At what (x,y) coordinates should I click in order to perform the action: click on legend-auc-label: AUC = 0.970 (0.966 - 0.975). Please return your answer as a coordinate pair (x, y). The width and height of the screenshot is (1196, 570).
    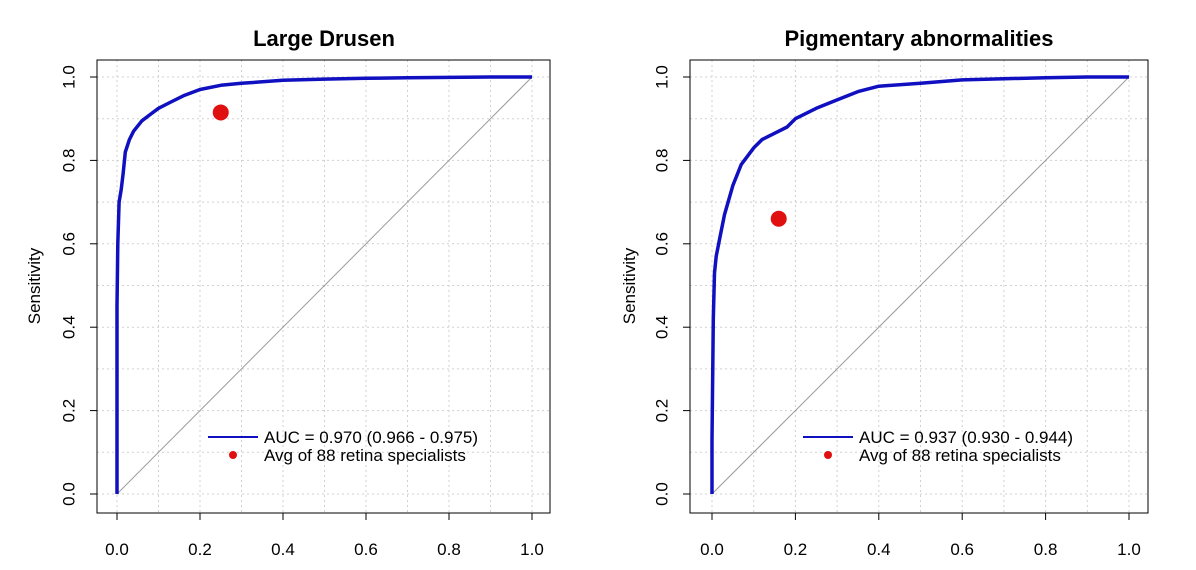
    Looking at the image, I should click on (371, 437).